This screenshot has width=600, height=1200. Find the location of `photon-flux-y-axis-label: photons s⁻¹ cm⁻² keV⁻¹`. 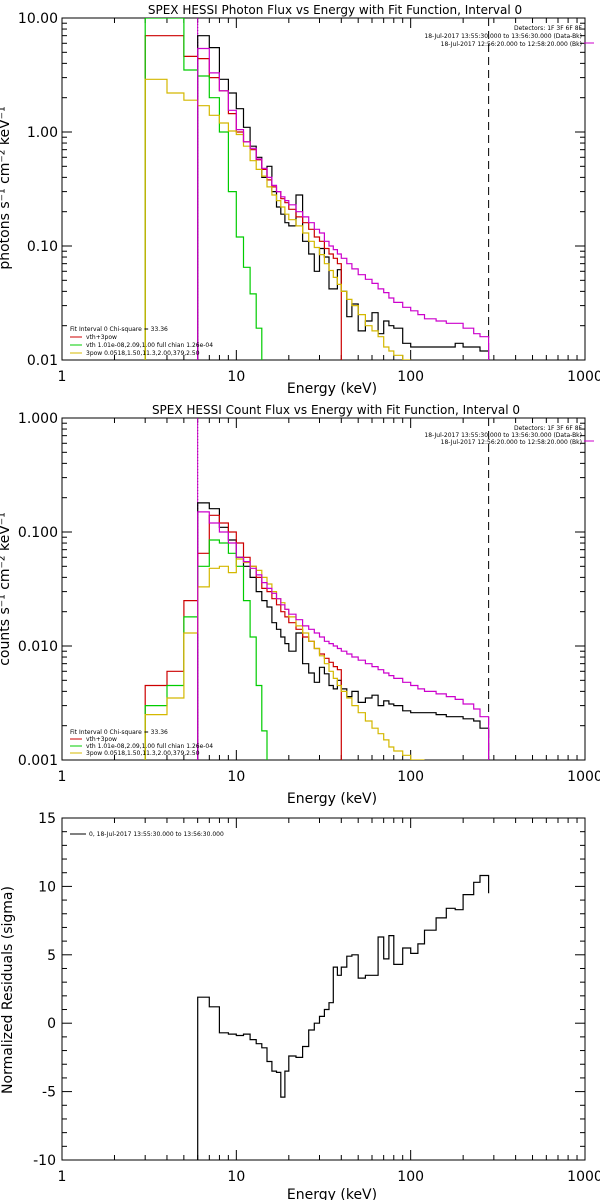

photon-flux-y-axis-label: photons s⁻¹ cm⁻² keV⁻¹ is located at coordinates (6, 187).